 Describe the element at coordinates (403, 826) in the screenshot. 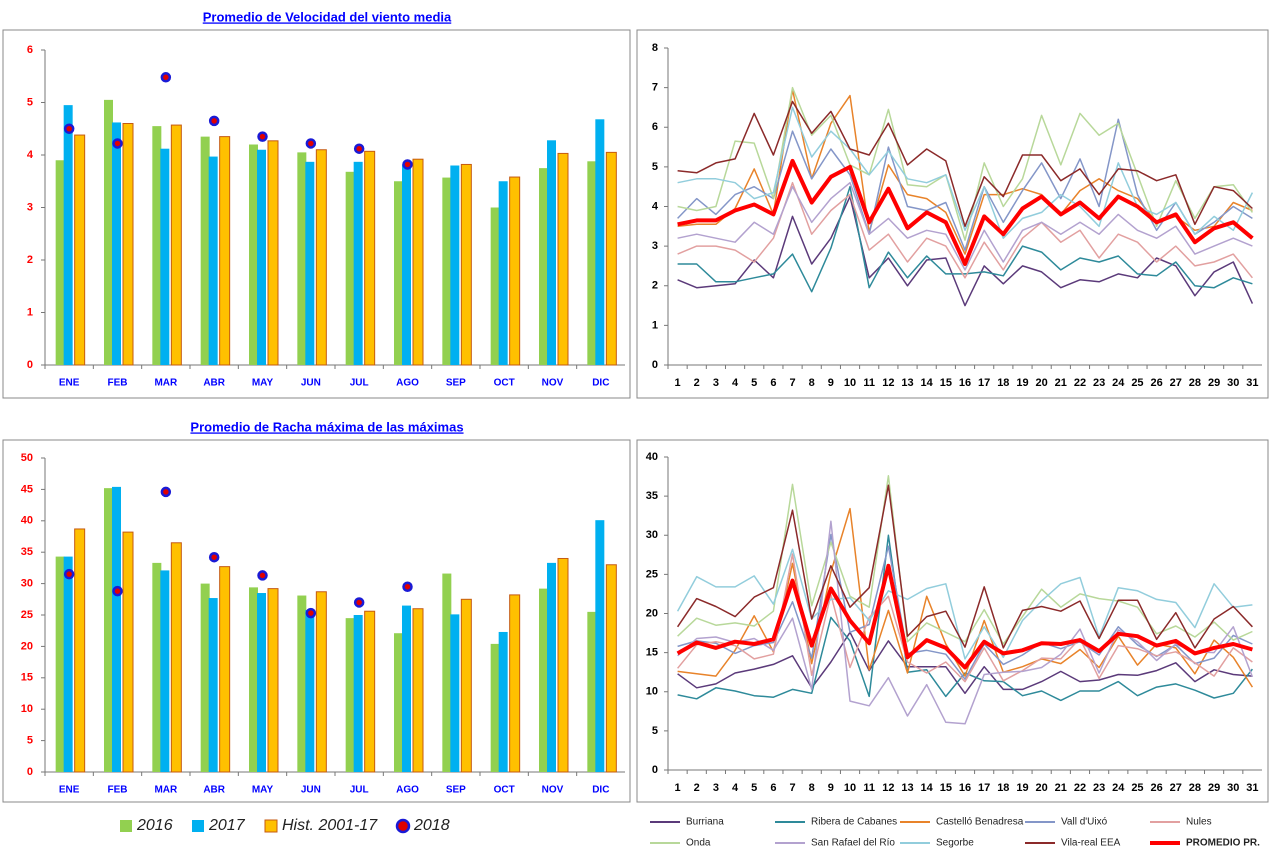

I see `legend-swatch` at that location.